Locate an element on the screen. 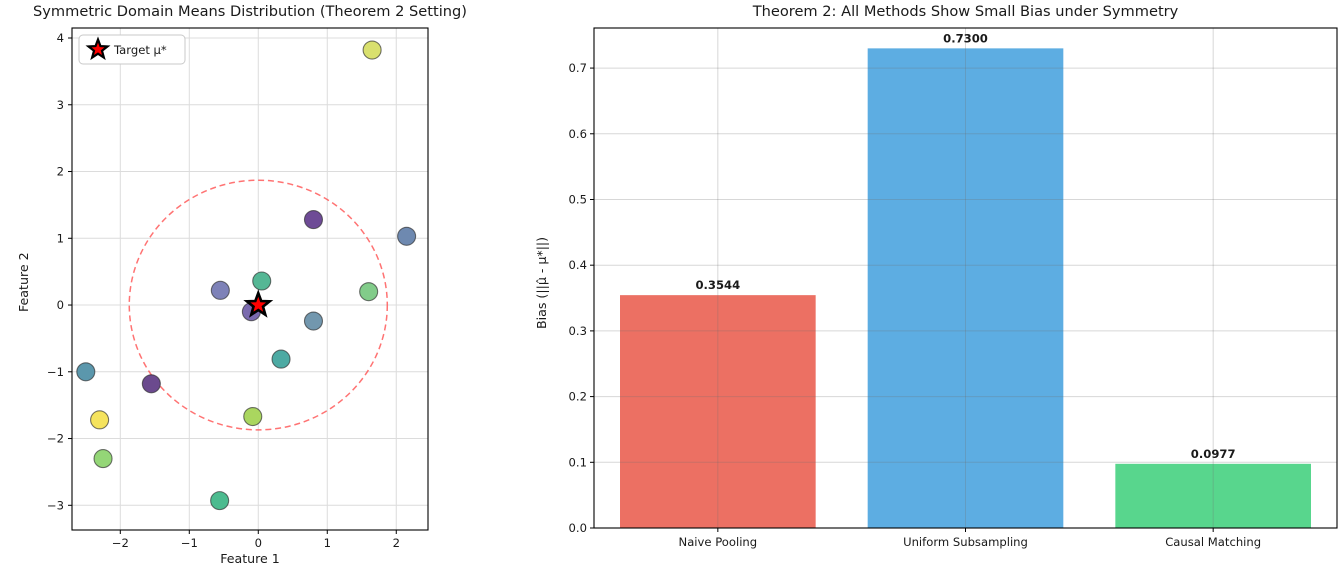 The image size is (1344, 570). y-tick-label: −3 is located at coordinates (55, 505).